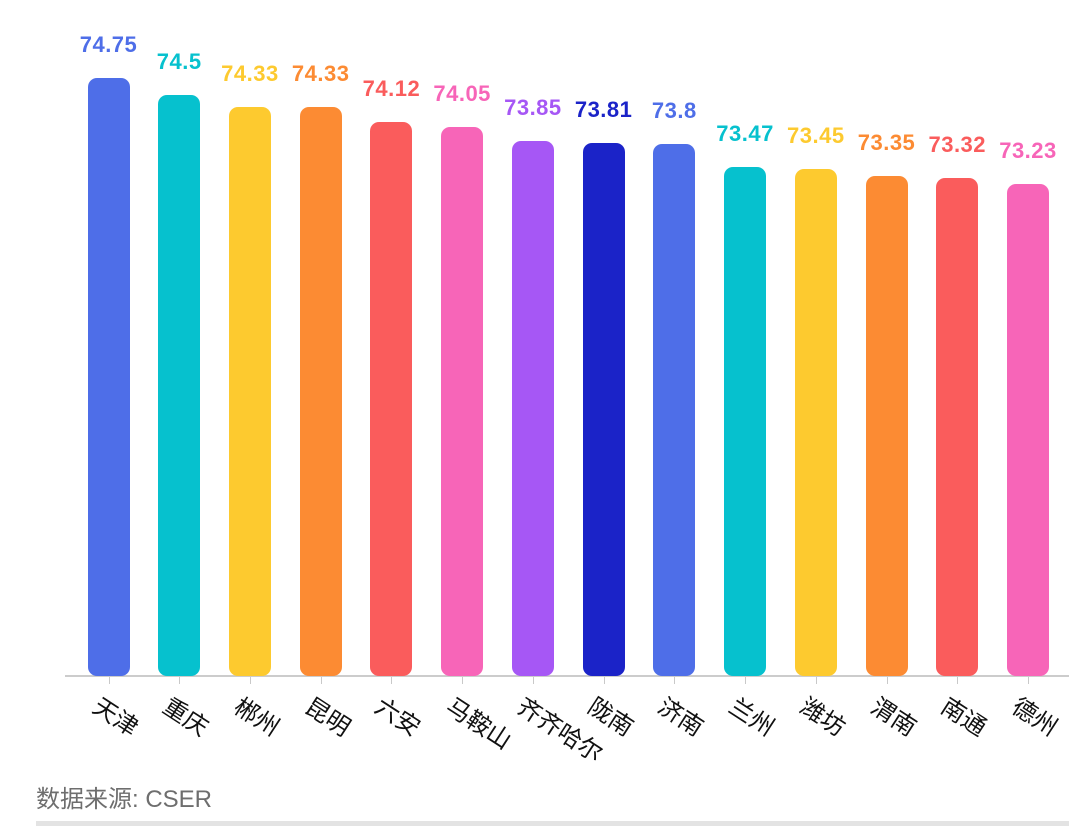  What do you see at coordinates (964, 717) in the screenshot?
I see `x-axis-label-南通: 南通` at bounding box center [964, 717].